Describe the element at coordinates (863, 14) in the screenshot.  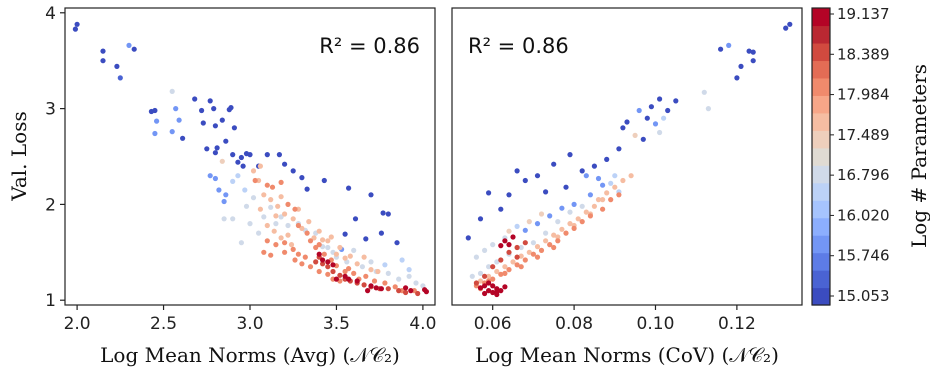
I see `colorbar-tick-label: 19.137` at that location.